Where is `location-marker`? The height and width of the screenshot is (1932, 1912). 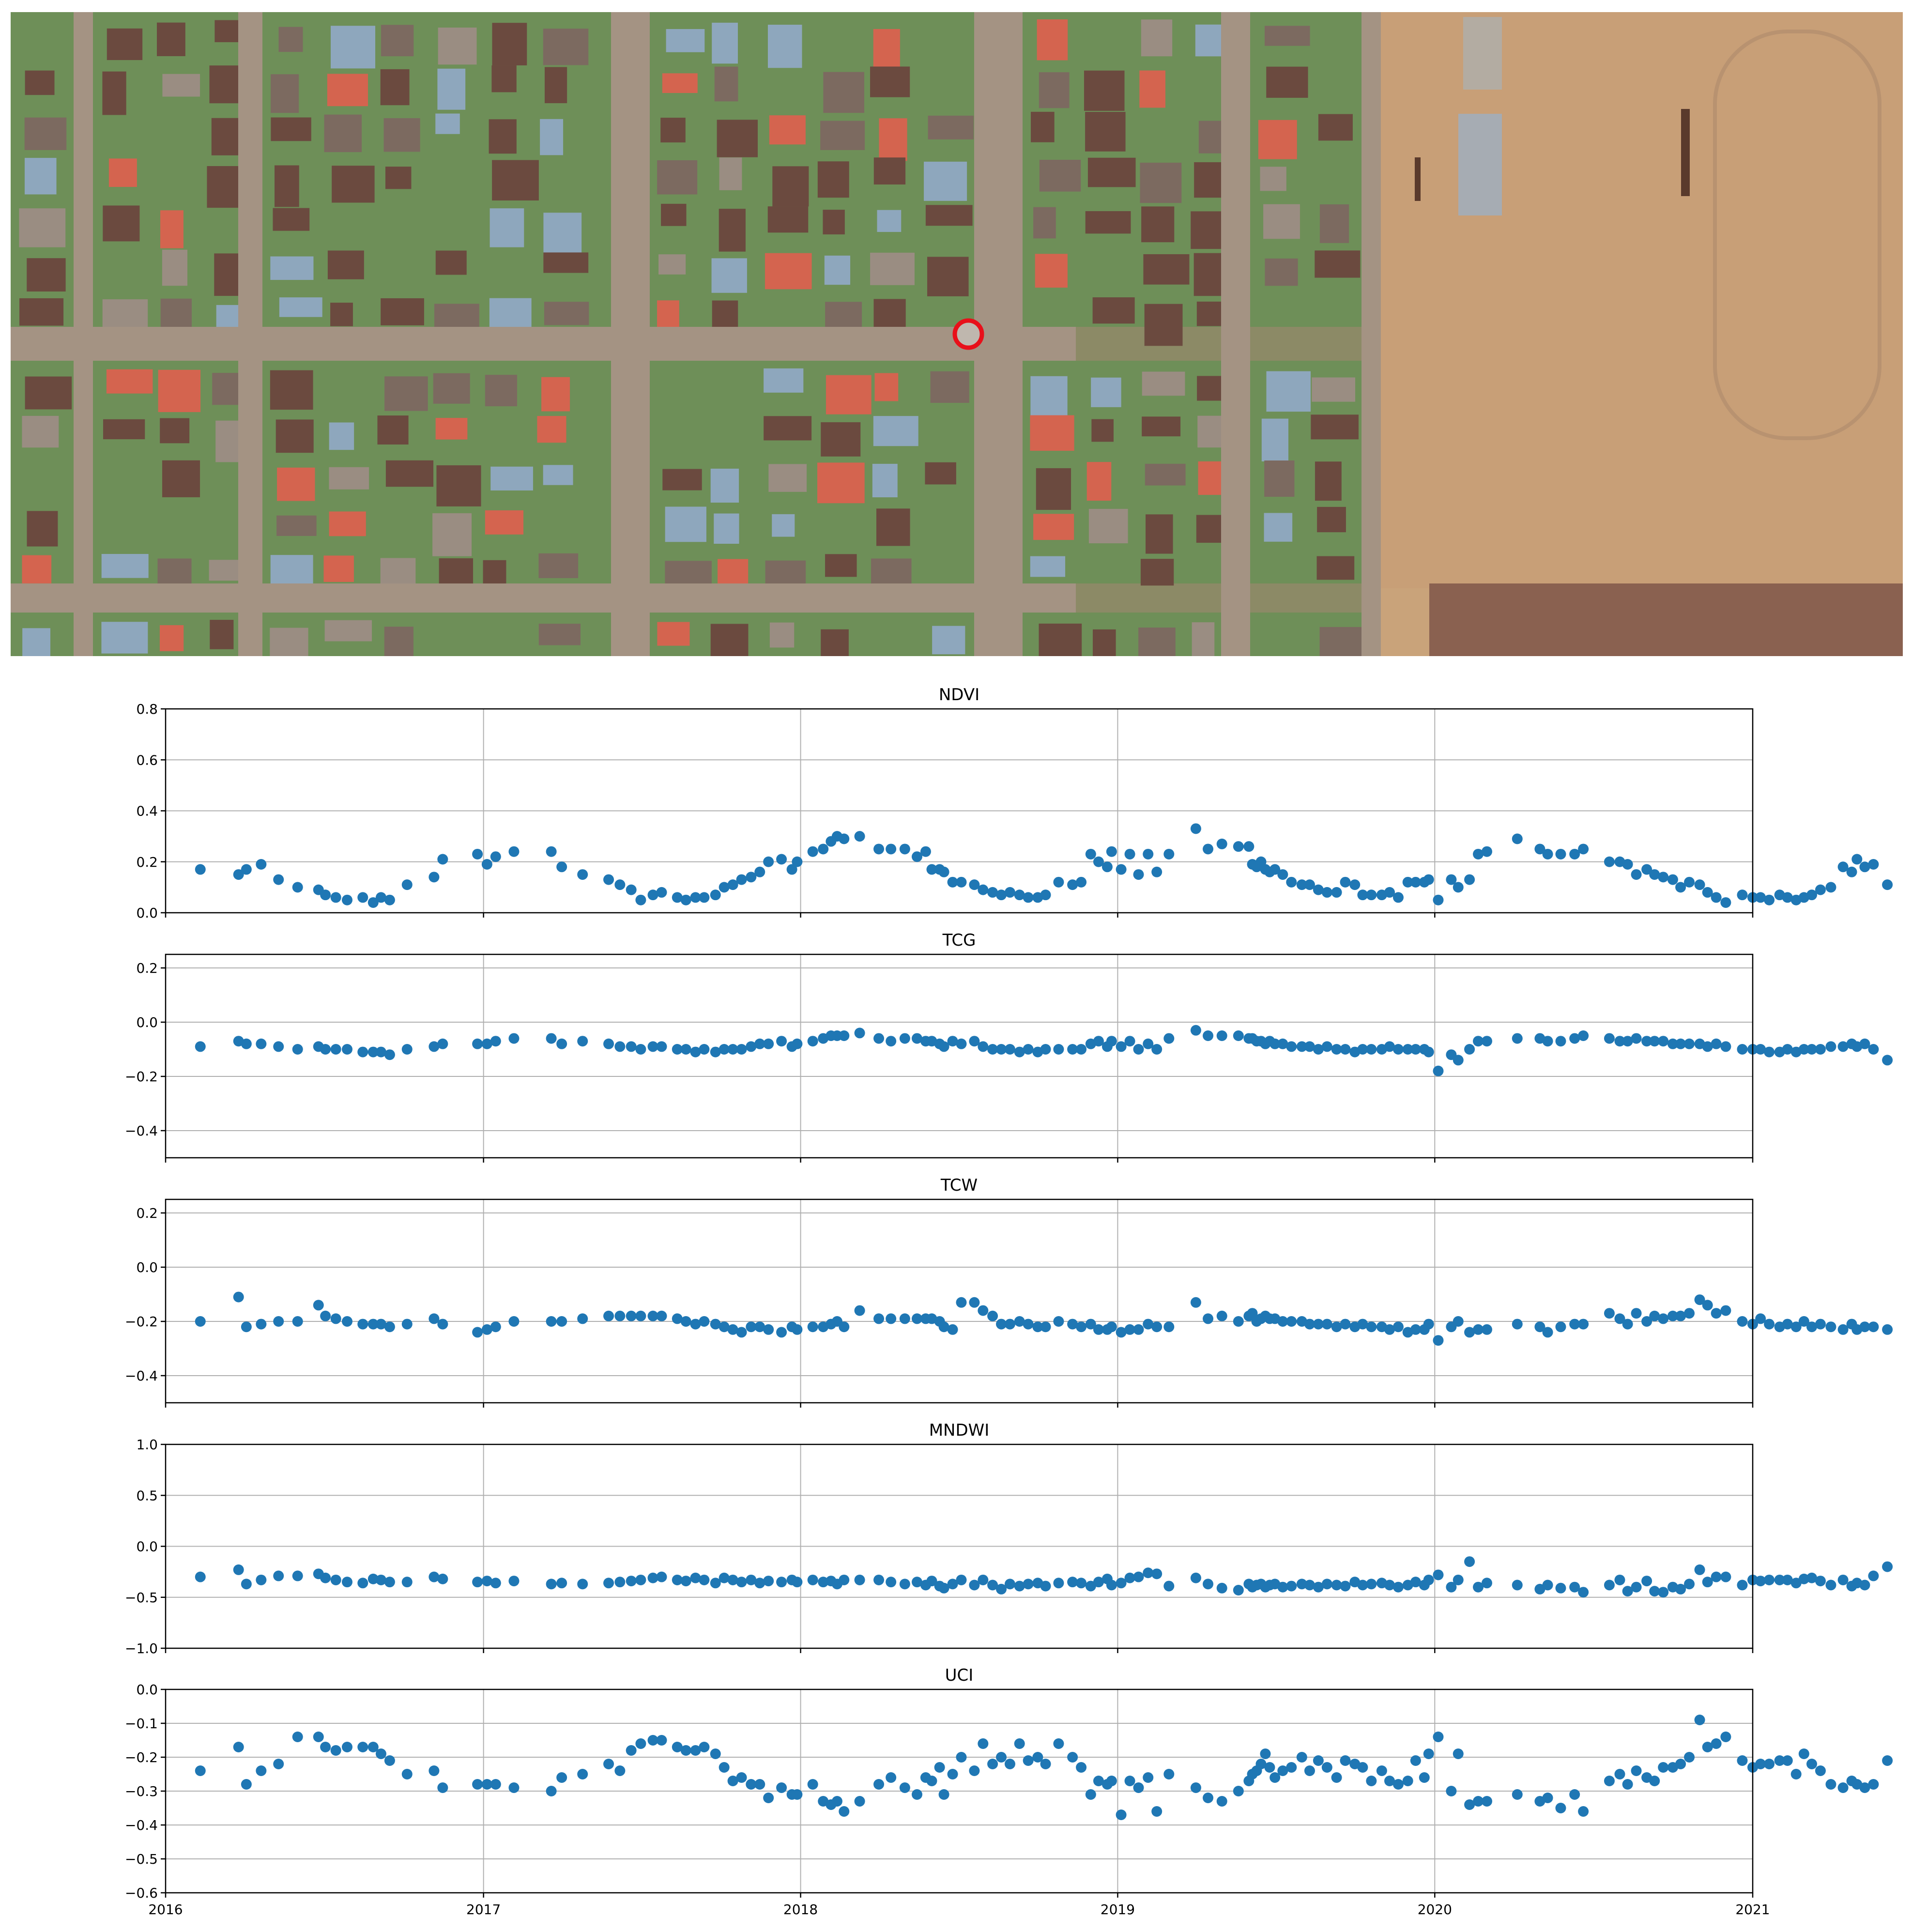 location-marker is located at coordinates (968, 334).